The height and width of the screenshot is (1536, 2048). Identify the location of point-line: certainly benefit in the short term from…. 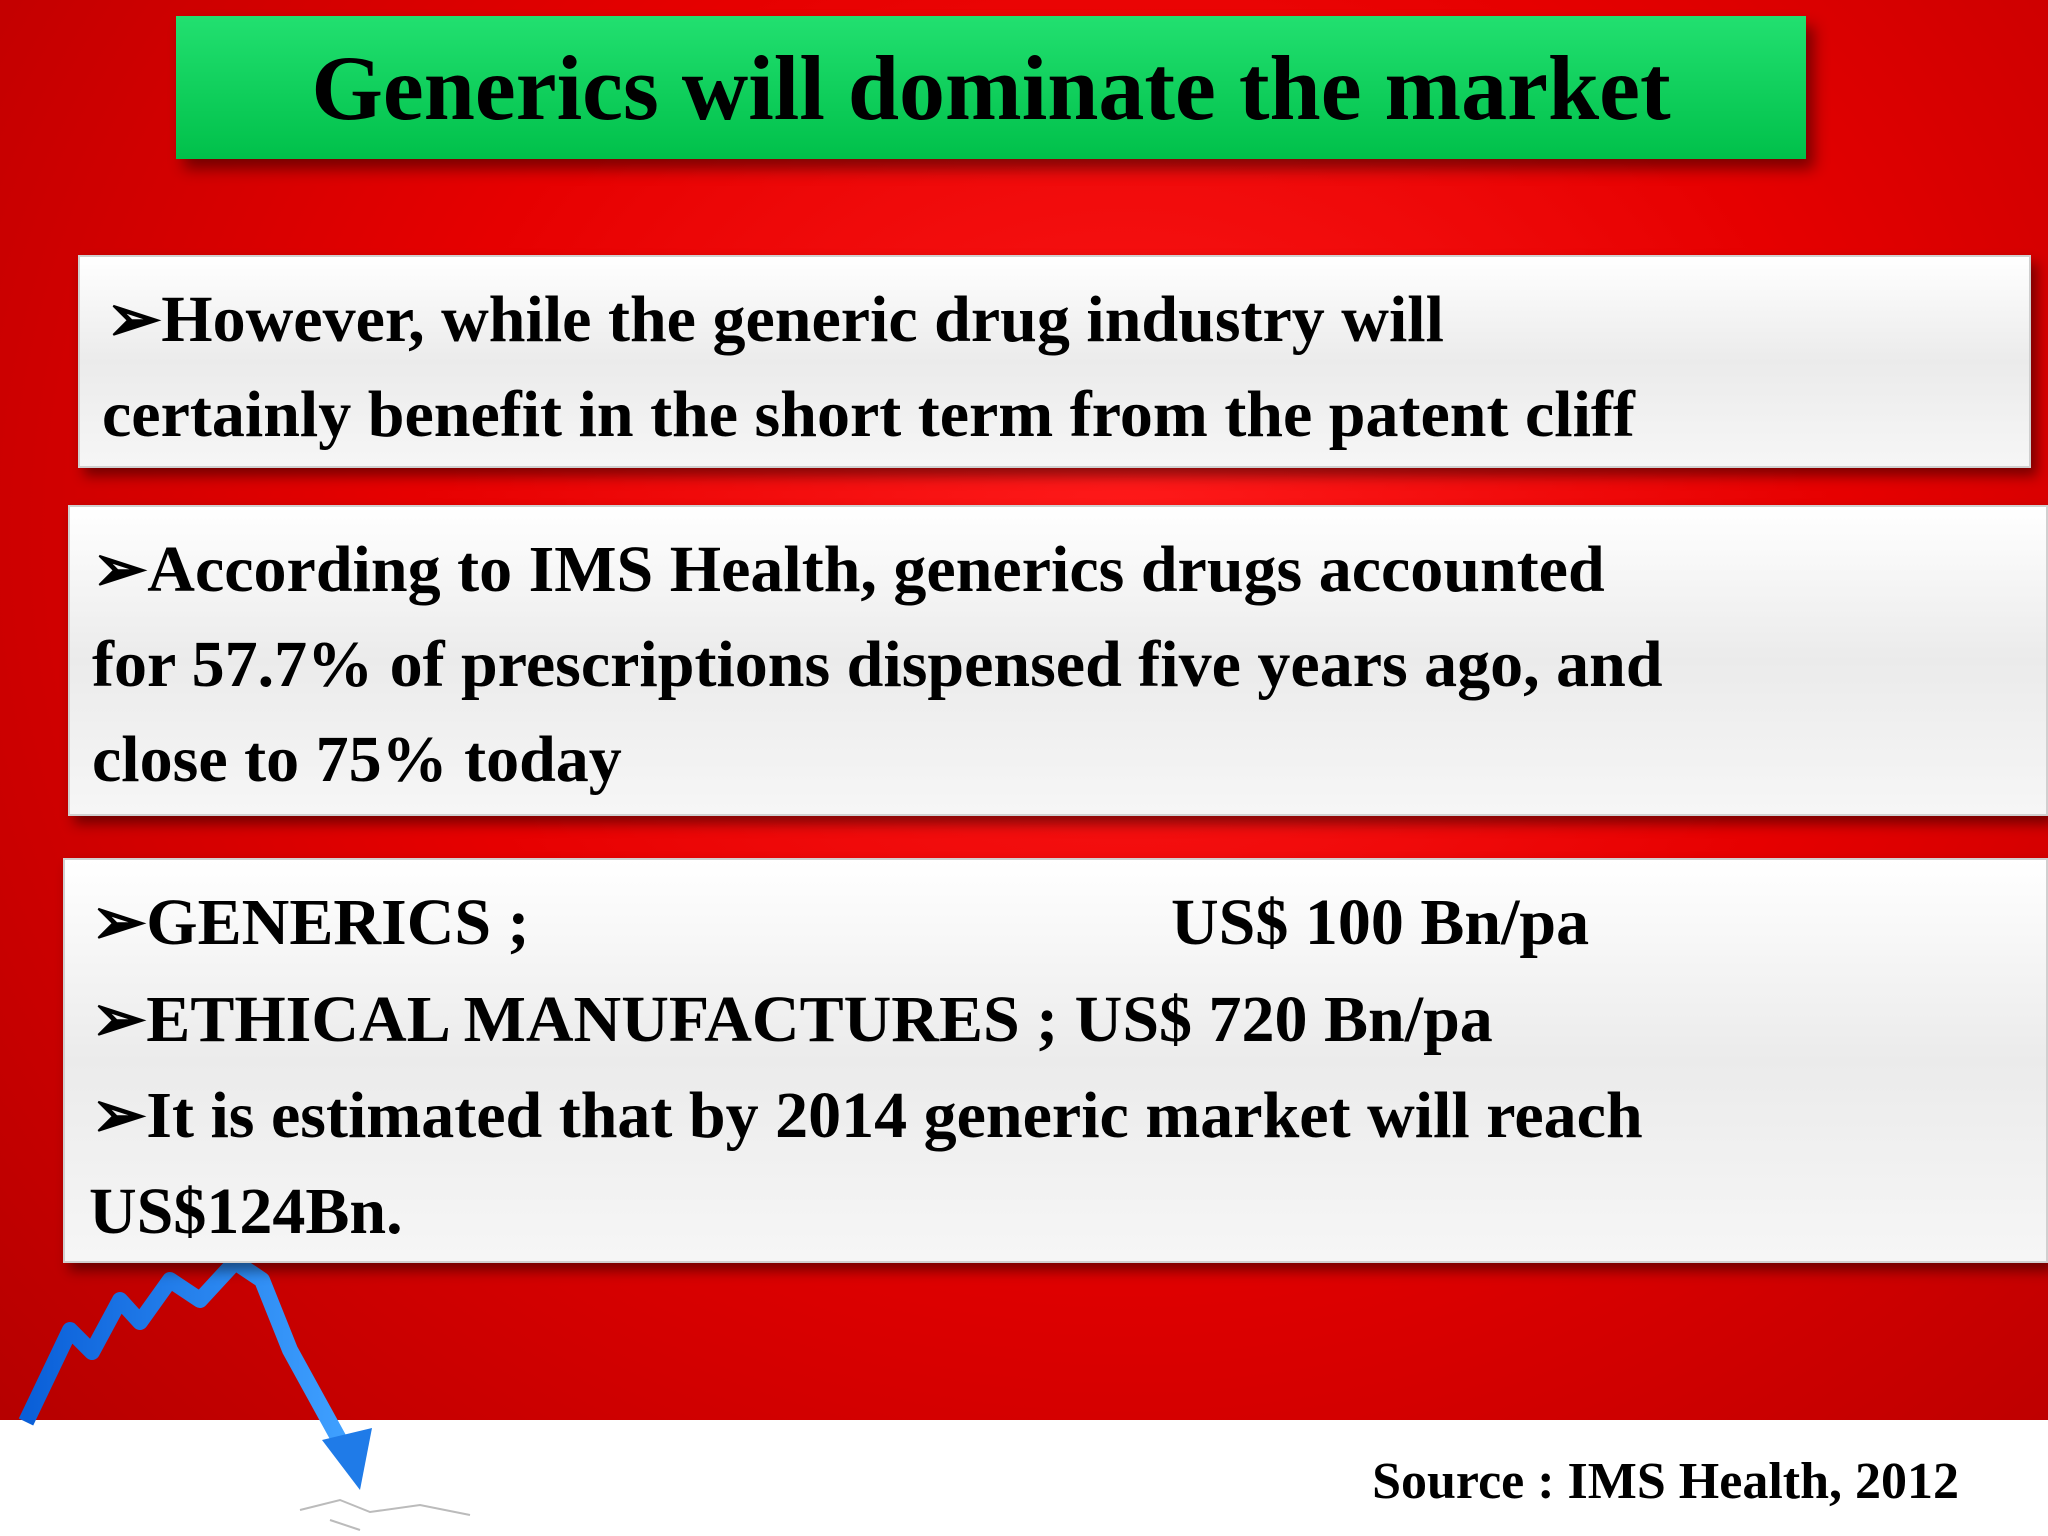
(868, 415).